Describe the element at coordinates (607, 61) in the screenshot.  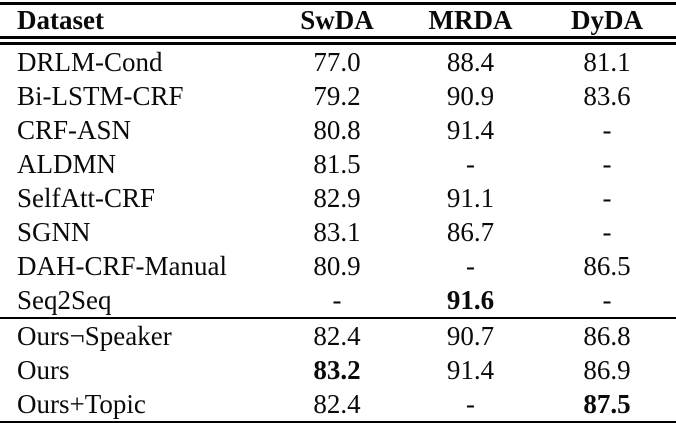
I see `cell-dyda: 81.1` at that location.